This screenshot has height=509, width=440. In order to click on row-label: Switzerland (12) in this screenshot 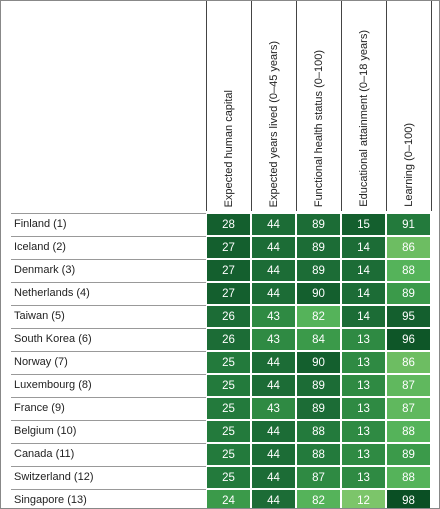, I will do `click(53, 477)`.